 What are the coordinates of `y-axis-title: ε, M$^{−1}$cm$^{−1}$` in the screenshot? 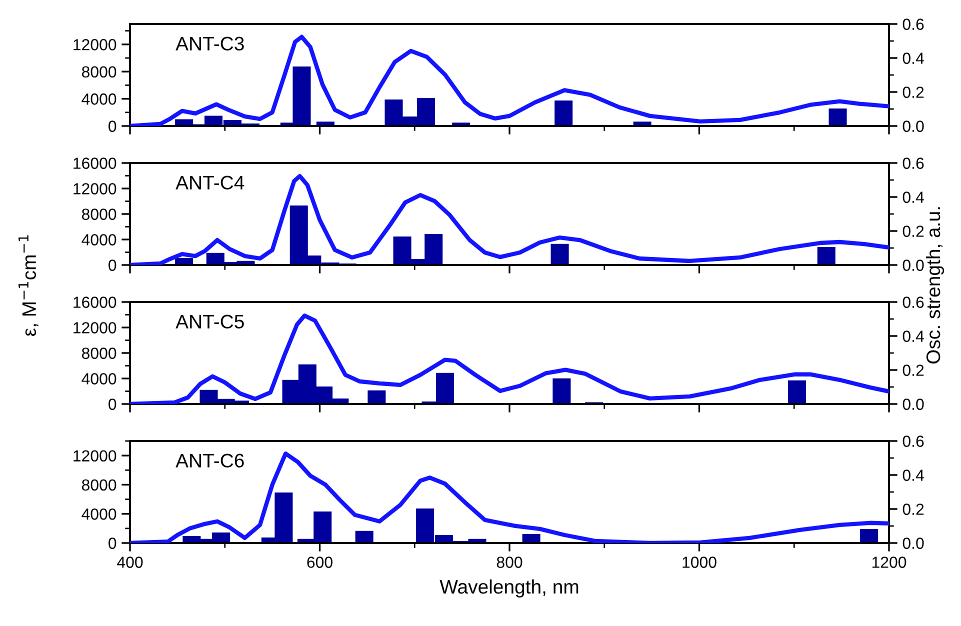 It's located at (28, 285).